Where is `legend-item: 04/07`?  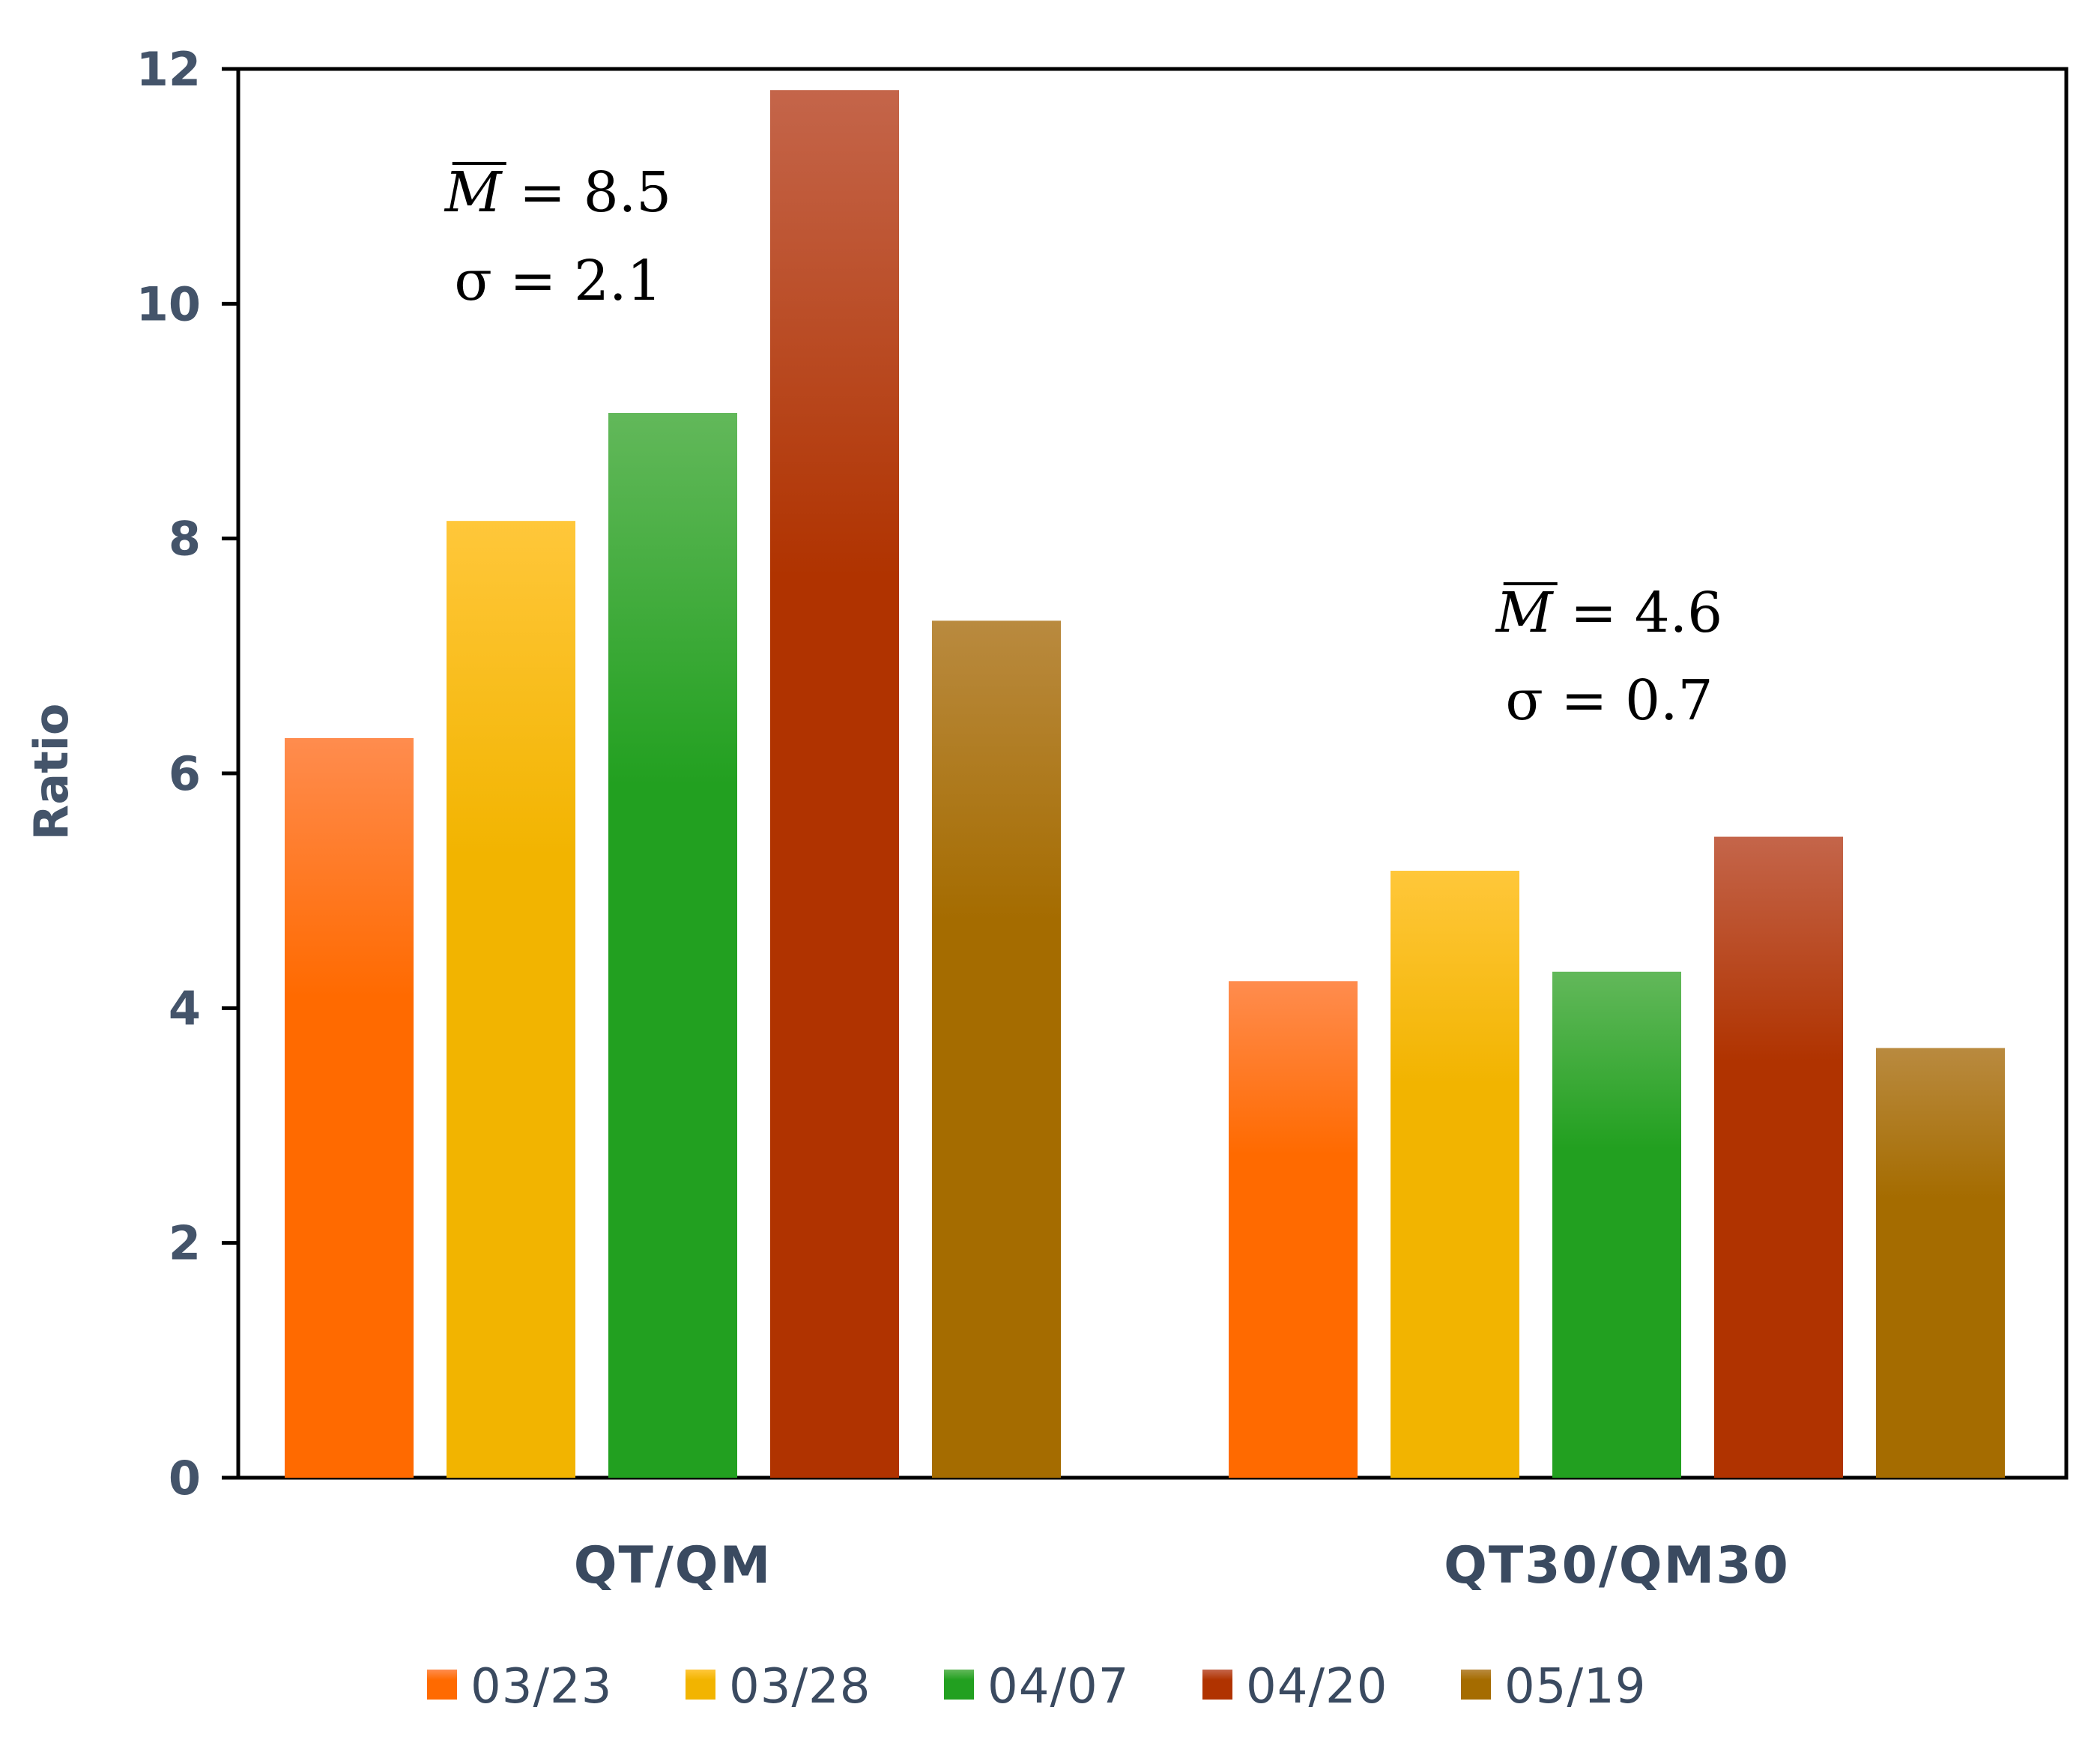 legend-item: 04/07 is located at coordinates (1036, 1687).